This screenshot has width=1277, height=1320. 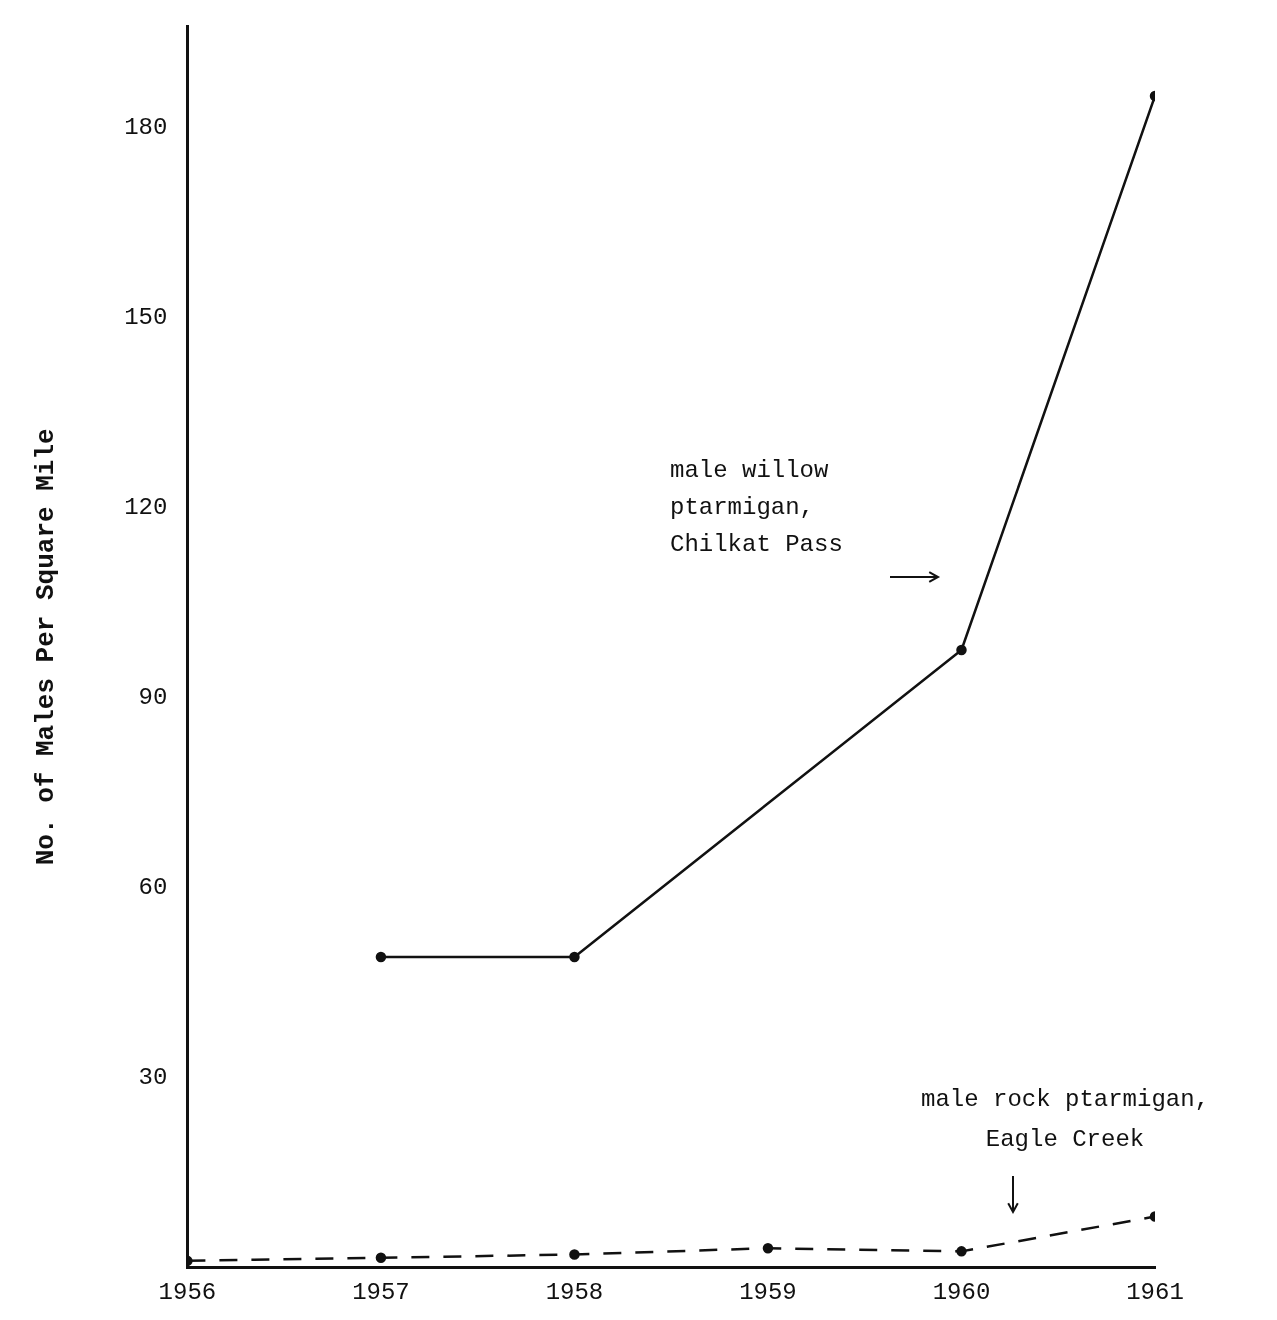 What do you see at coordinates (153, 1077) in the screenshot?
I see `y-tick-label: 30` at bounding box center [153, 1077].